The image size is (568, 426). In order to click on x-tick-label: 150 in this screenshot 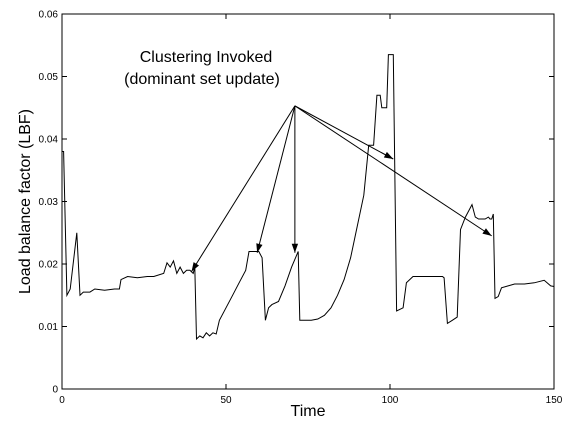, I will do `click(554, 400)`.